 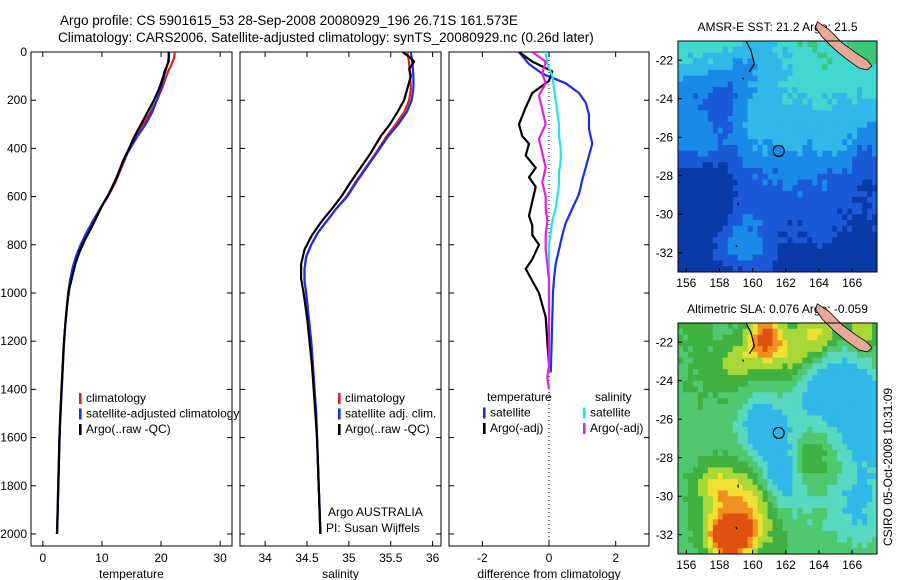 What do you see at coordinates (738, 204) in the screenshot?
I see `sst_map-coastline` at bounding box center [738, 204].